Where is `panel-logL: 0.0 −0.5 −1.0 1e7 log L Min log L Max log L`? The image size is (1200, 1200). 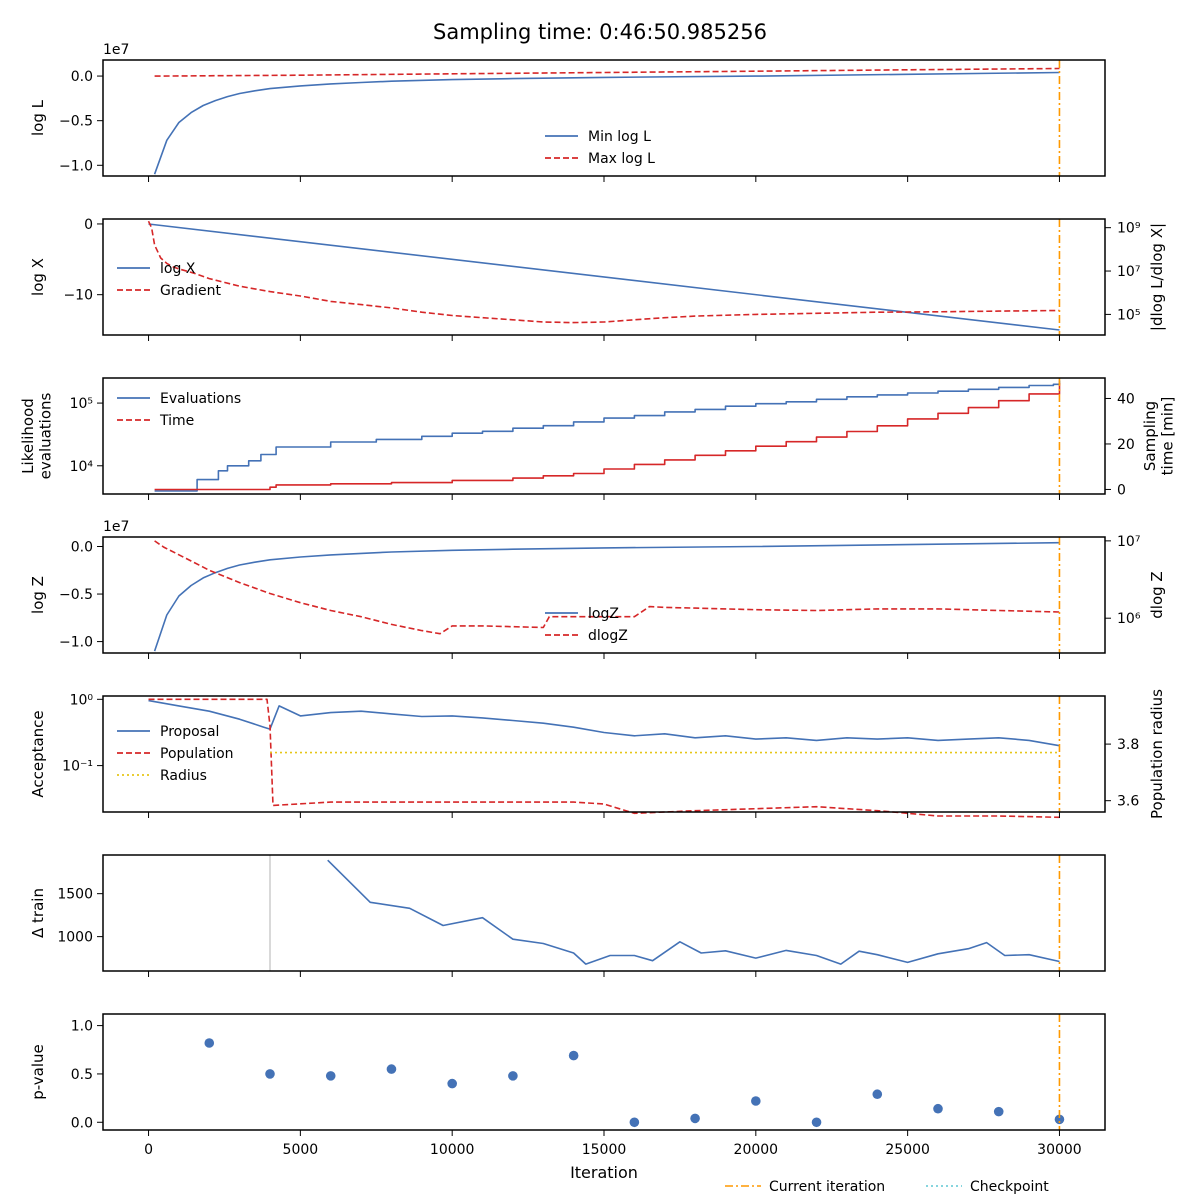 panel-logL: 0.0 −0.5 −1.0 1e7 log L Min log L Max log L is located at coordinates (567, 112).